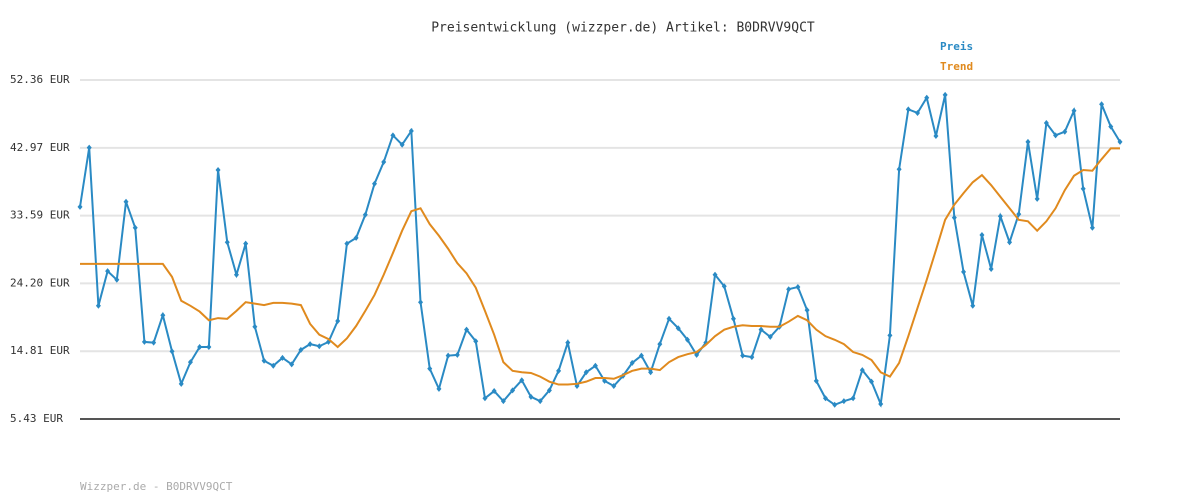 The image size is (1200, 500). I want to click on y-tick-label: 42.97 EUR, so click(40, 147).